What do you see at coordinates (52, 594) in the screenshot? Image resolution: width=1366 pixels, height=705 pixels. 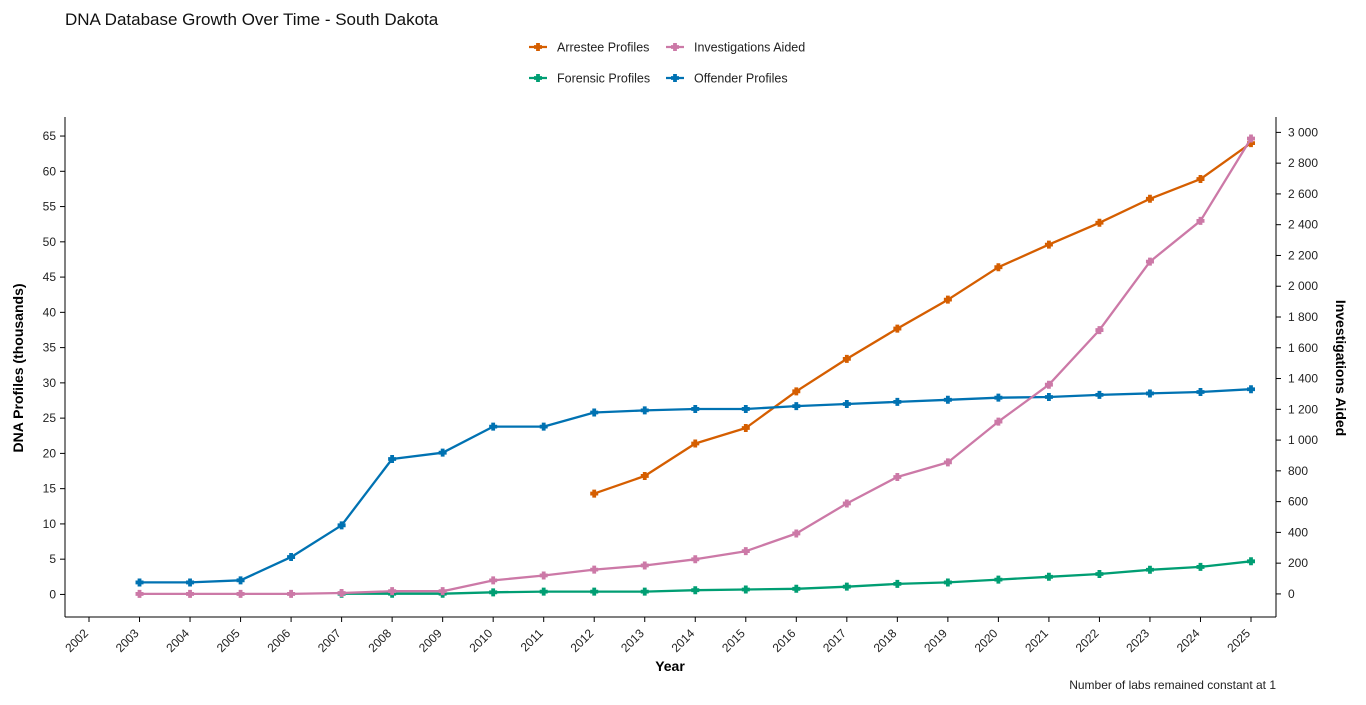 I see `y-tick-label-0: 0` at bounding box center [52, 594].